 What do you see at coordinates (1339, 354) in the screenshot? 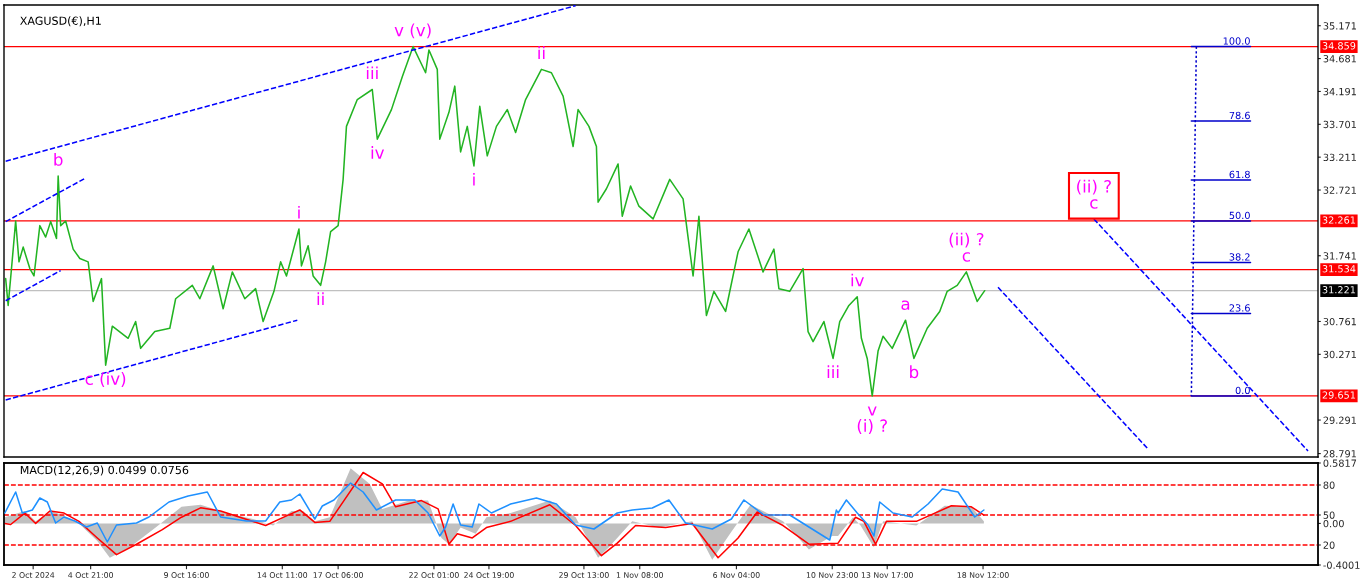
I see `y-tick-label: 30.271` at bounding box center [1339, 354].